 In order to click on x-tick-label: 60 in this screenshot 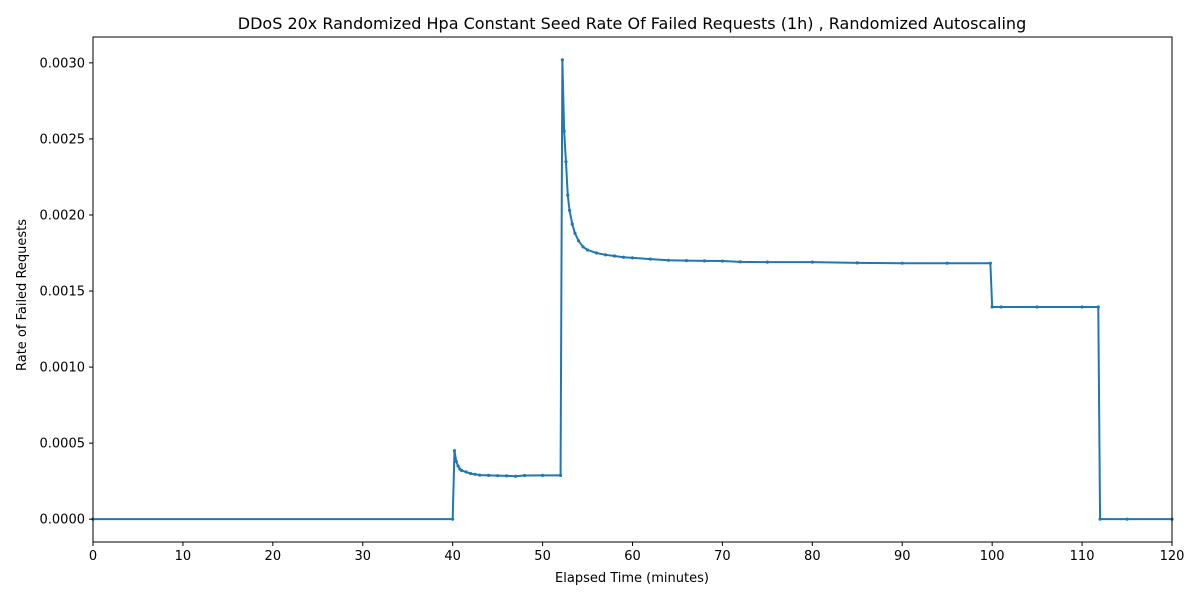, I will do `click(632, 556)`.